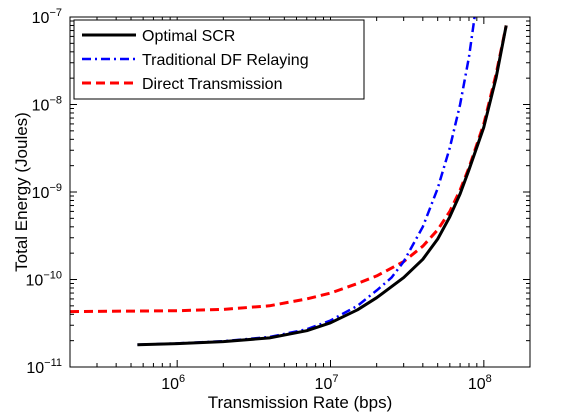 The height and width of the screenshot is (414, 562). I want to click on y-tick-label: 10⁻⁹, so click(47, 192).